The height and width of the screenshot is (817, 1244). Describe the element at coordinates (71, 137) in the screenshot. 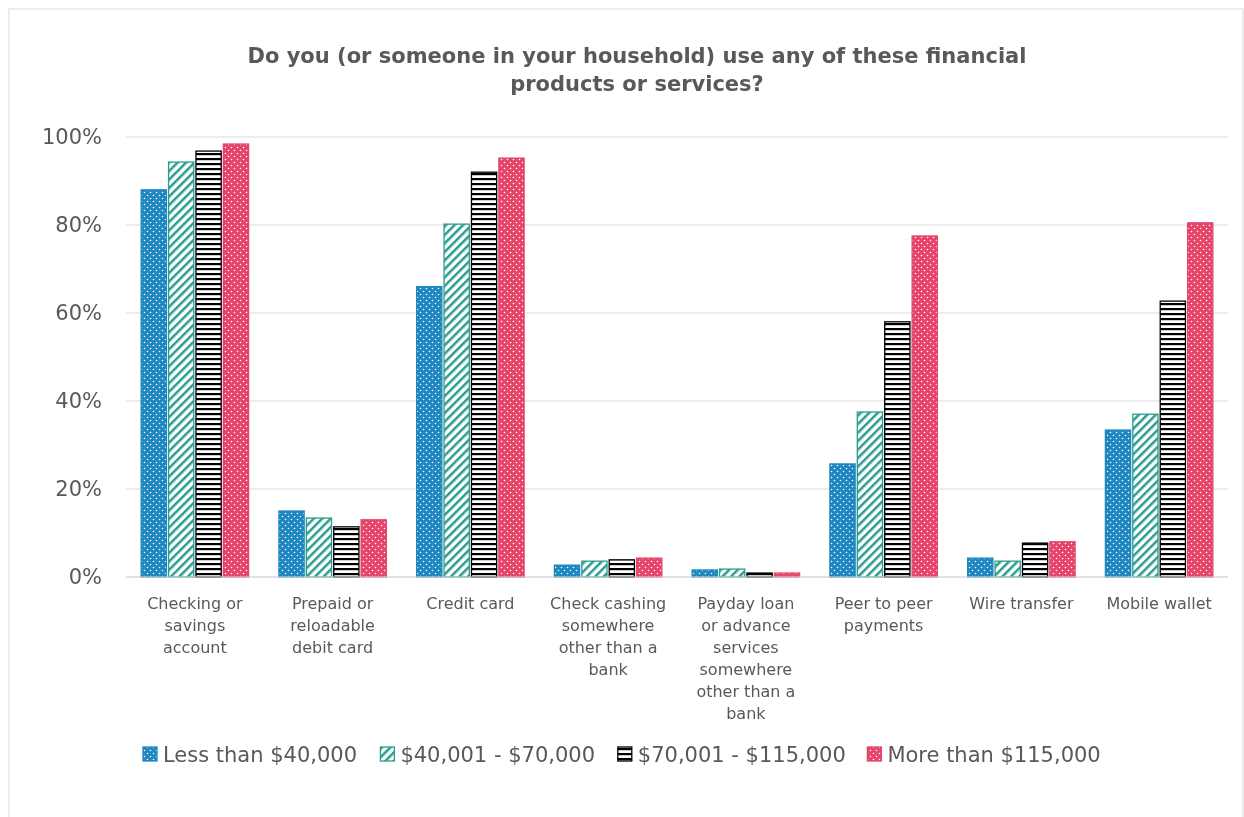

I see `y-tick-label: 100%` at that location.